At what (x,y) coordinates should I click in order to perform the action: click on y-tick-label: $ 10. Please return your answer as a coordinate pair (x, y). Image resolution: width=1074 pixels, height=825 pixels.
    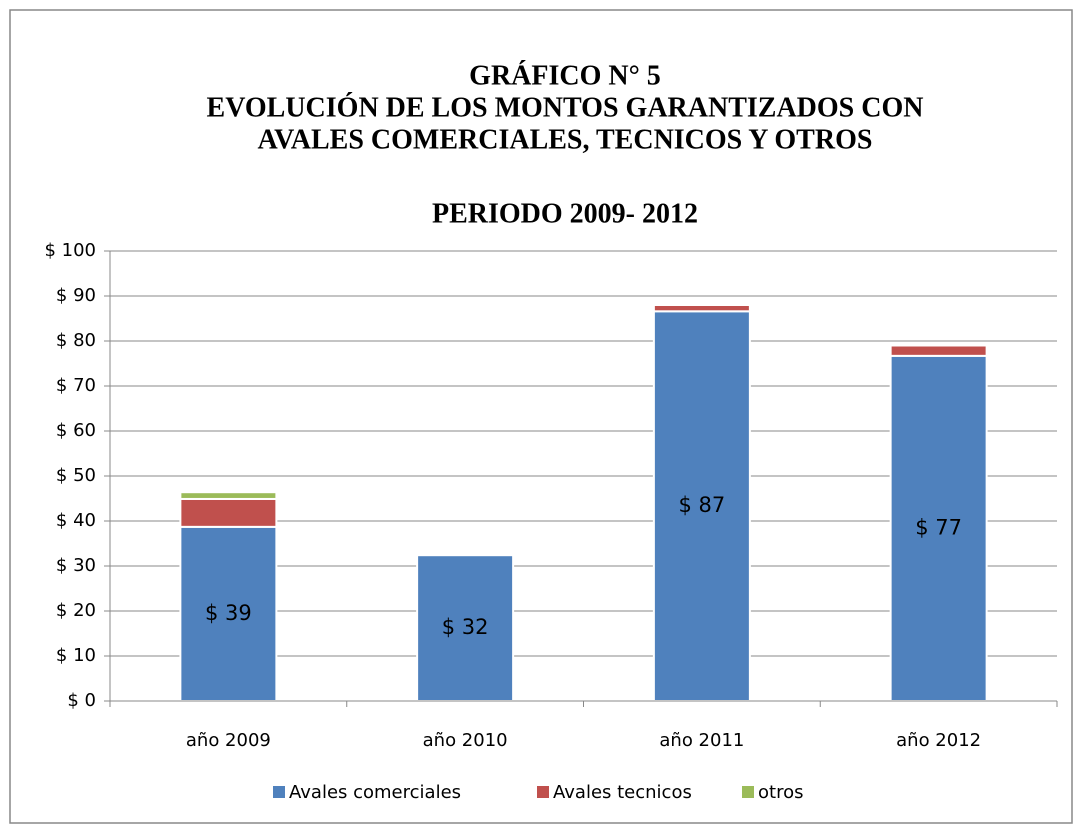
    Looking at the image, I should click on (76, 655).